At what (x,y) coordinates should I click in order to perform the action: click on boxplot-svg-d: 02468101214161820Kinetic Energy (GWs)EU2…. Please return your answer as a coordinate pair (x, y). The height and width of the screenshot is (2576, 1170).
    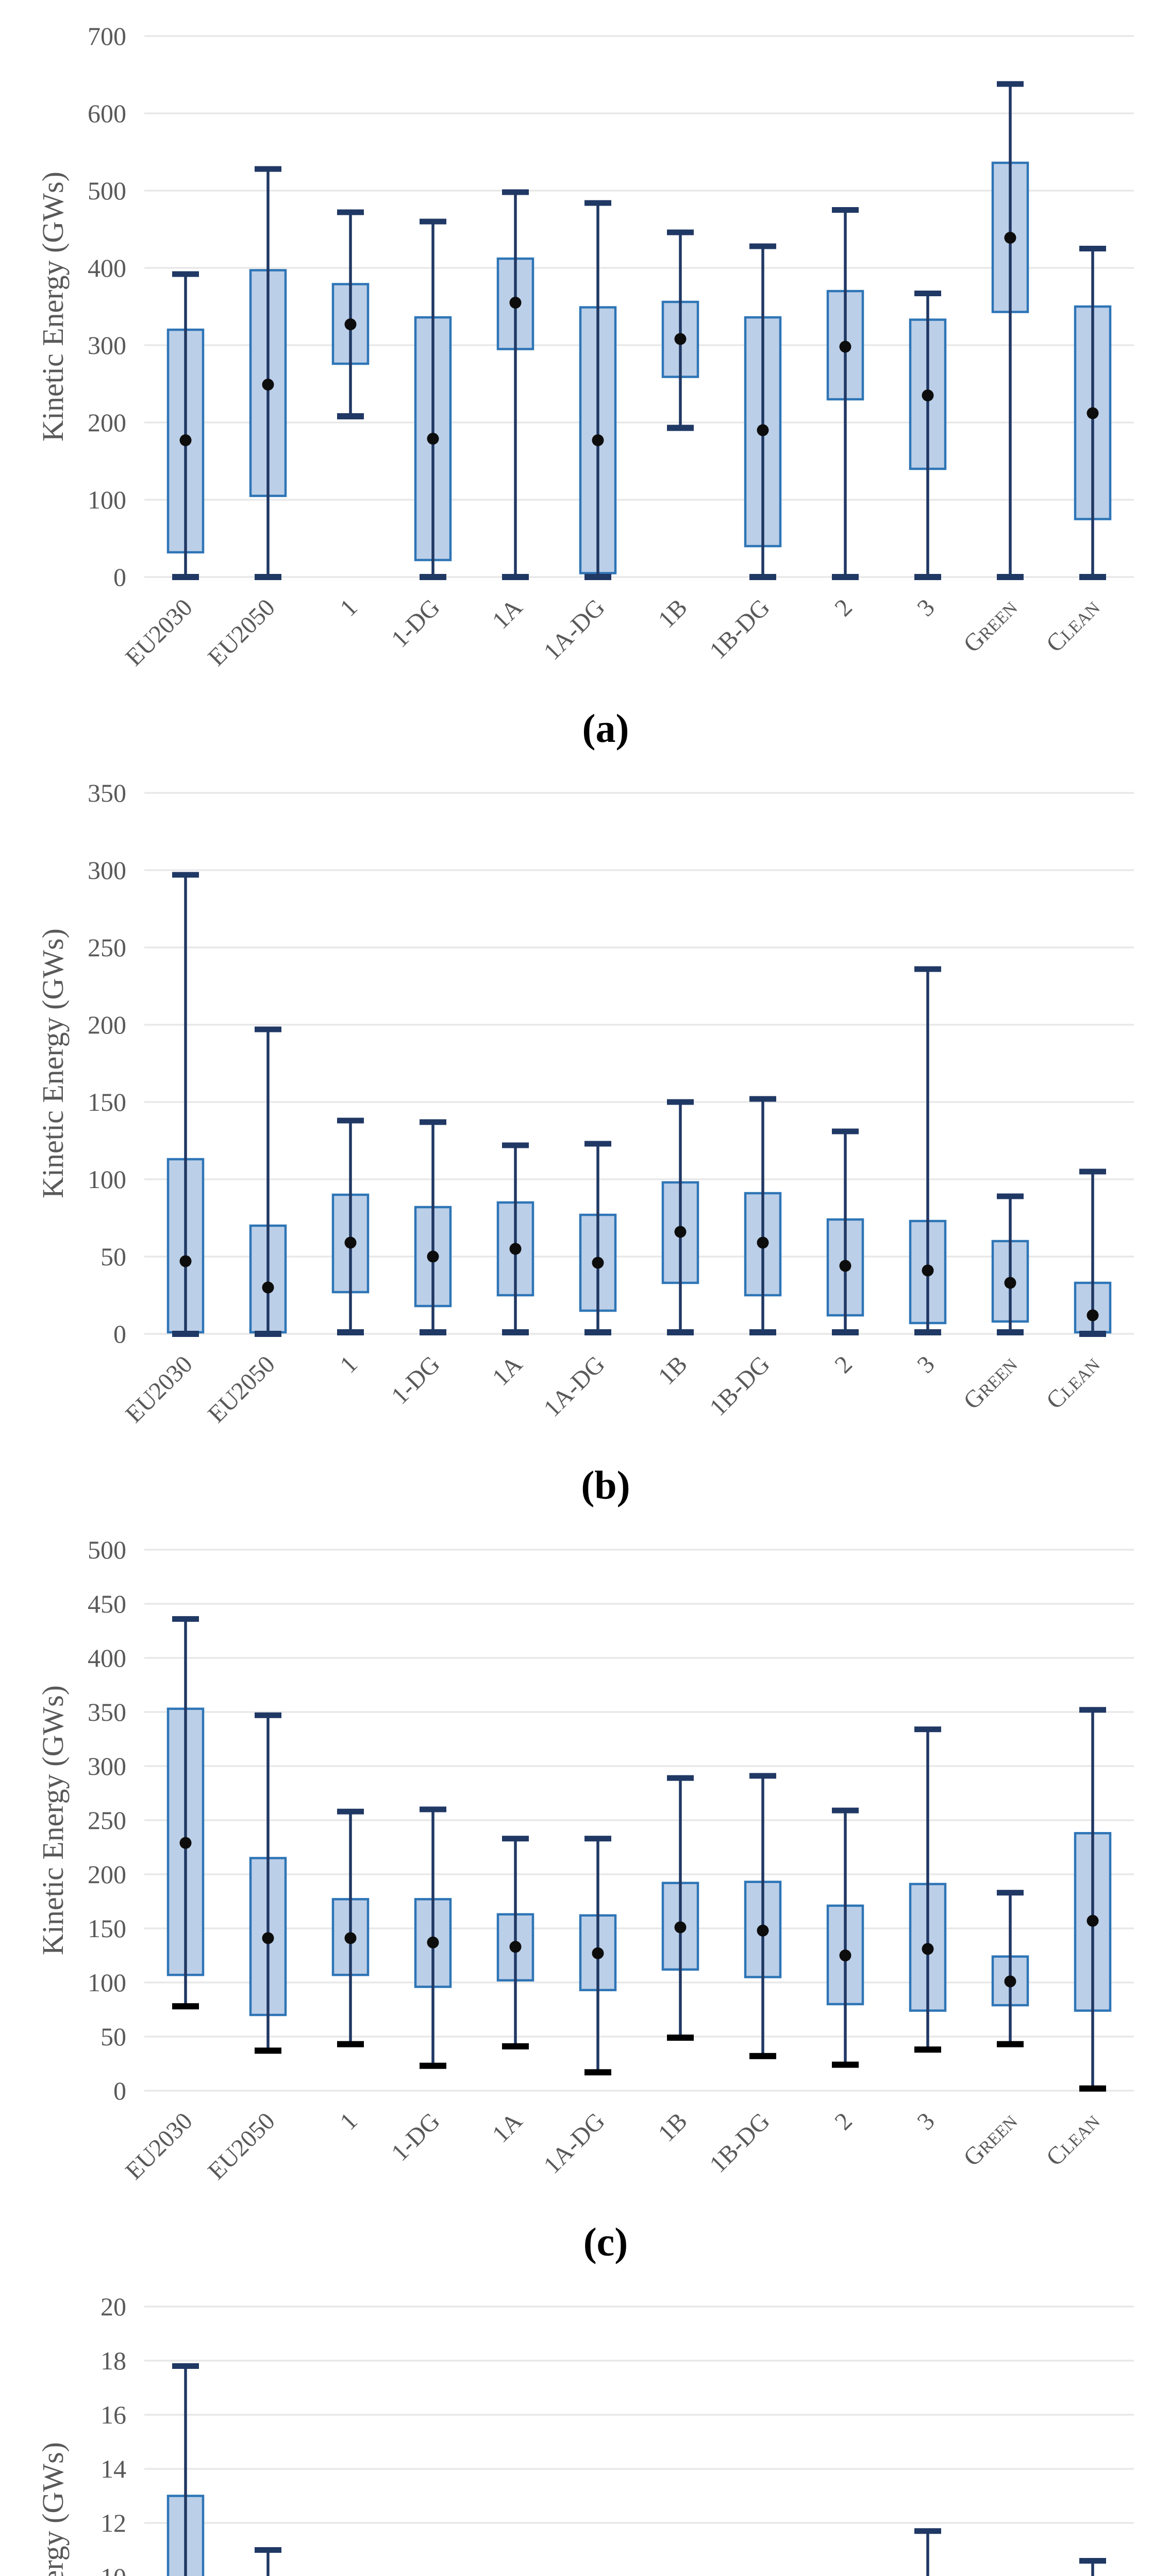
    Looking at the image, I should click on (585, 2434).